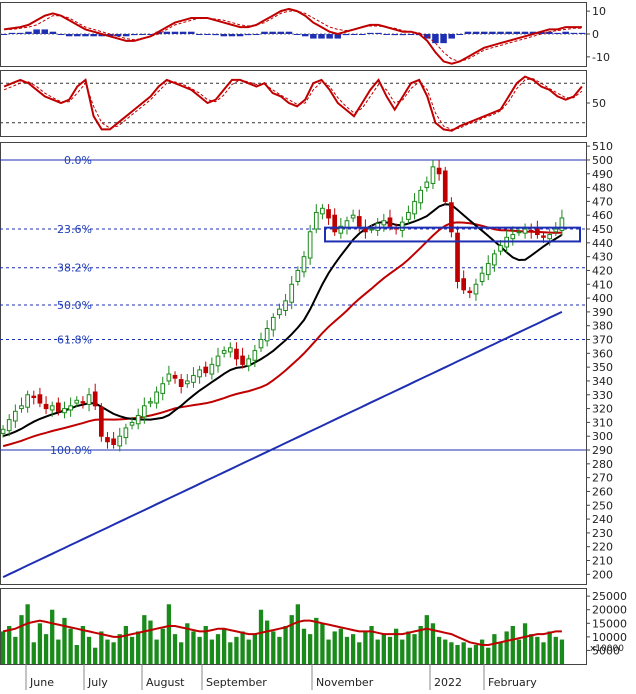  What do you see at coordinates (602, 491) in the screenshot?
I see `price-tick-label: 260` at bounding box center [602, 491].